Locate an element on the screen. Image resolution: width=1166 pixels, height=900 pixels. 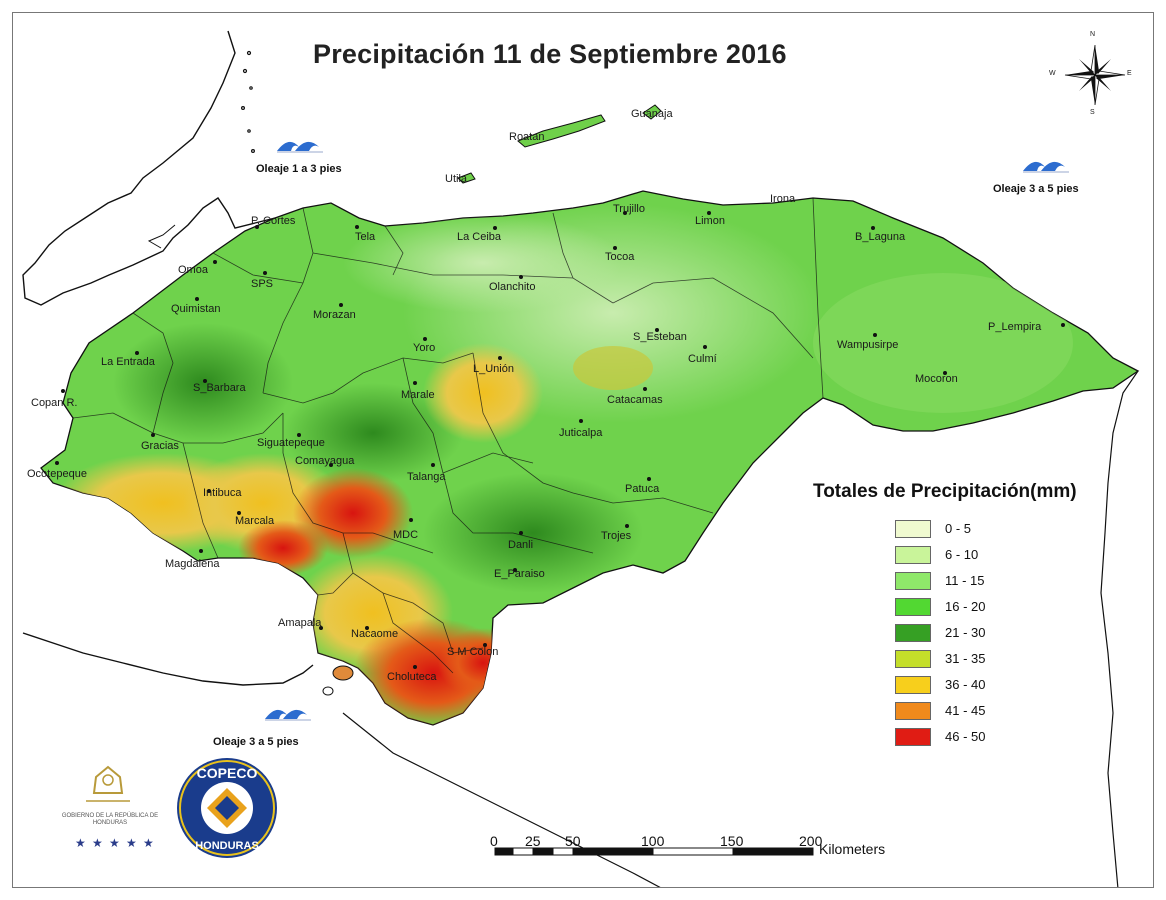
place-p-cortes: P. Cortes is located at coordinates (273, 221).